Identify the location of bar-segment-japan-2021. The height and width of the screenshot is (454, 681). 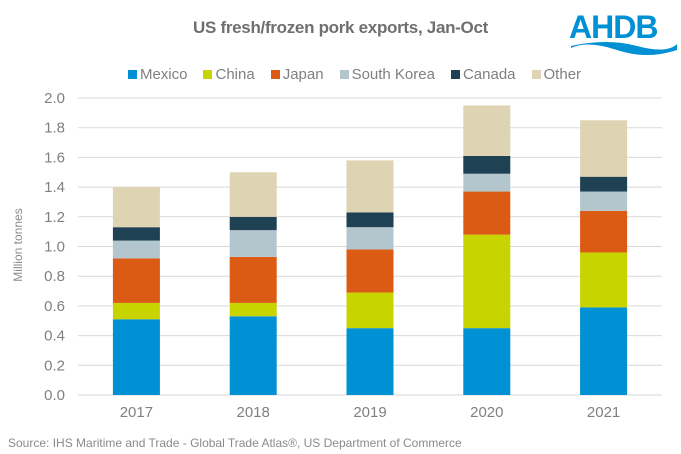
(604, 231).